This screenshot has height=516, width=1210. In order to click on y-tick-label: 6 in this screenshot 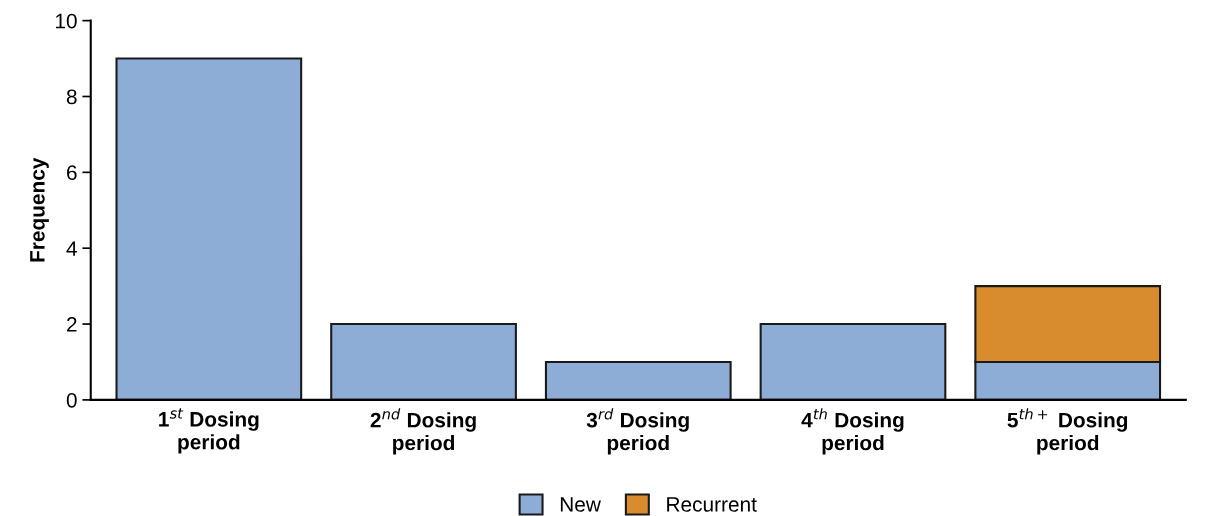, I will do `click(72, 173)`.